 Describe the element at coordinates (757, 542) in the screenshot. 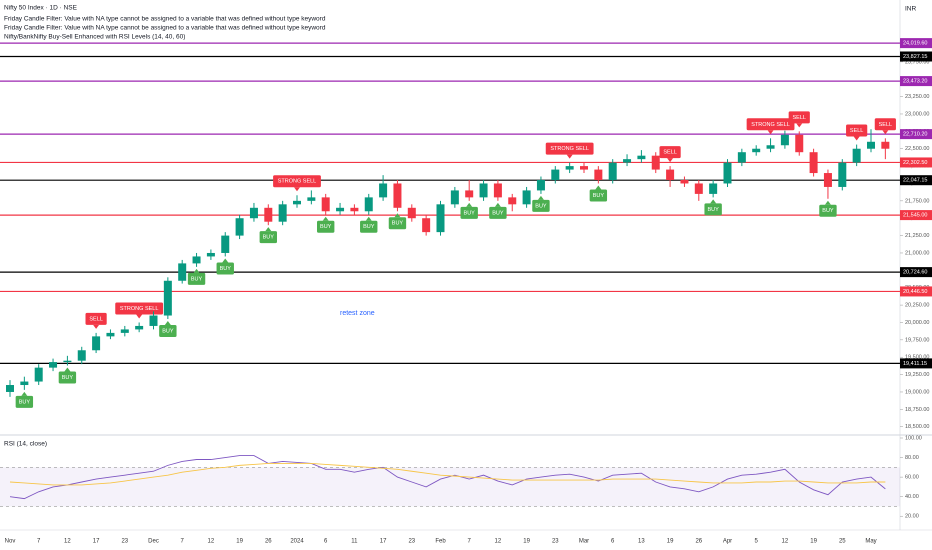

I see `x-tick-label: 5` at that location.